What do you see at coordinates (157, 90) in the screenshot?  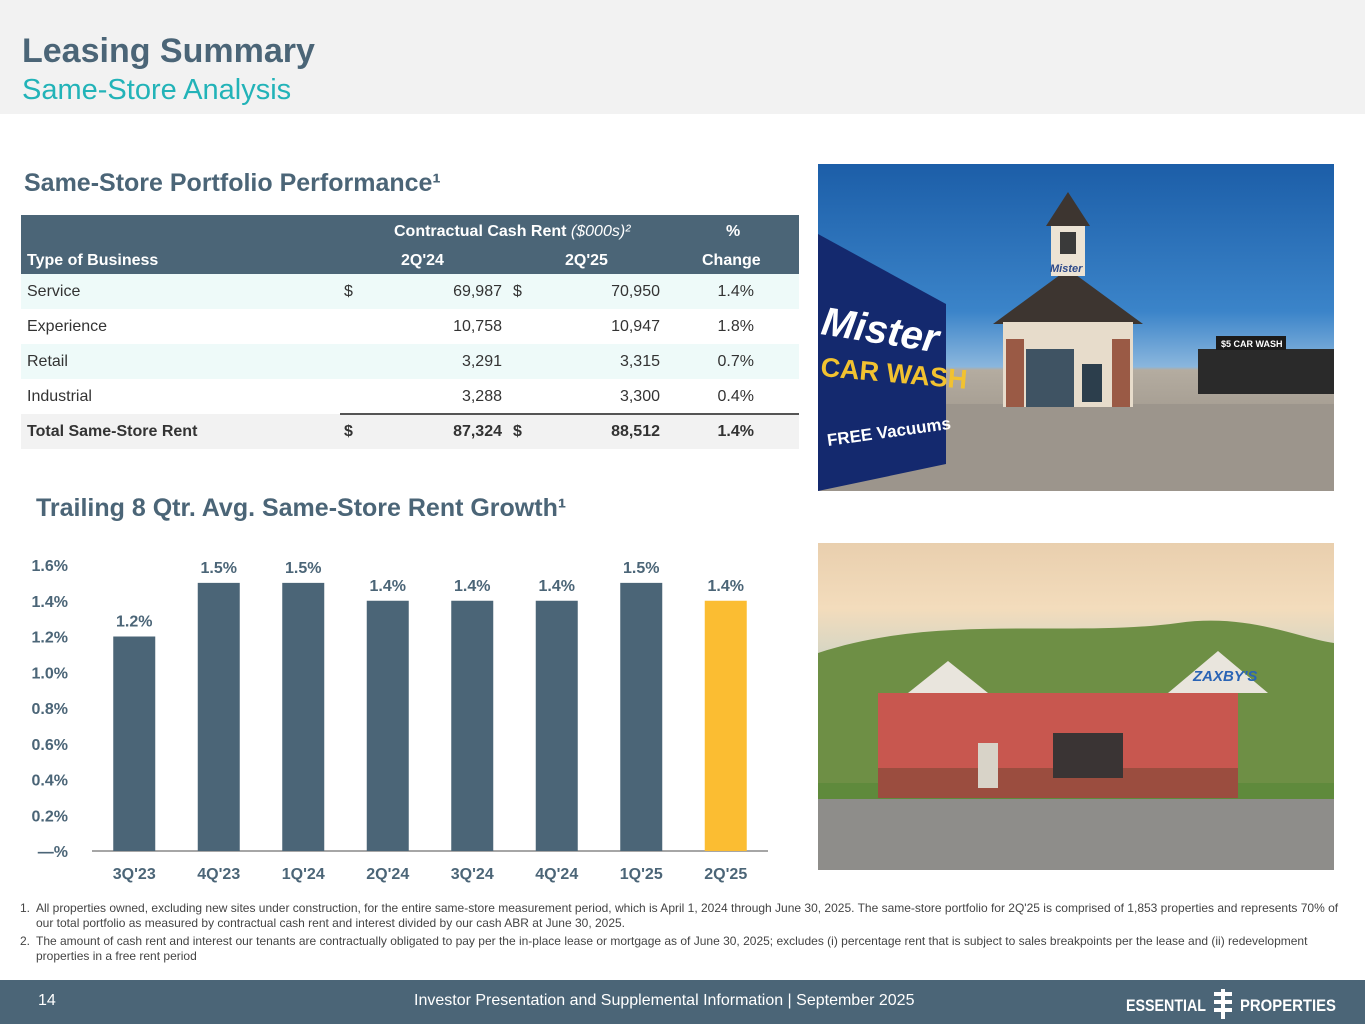 I see `page-subtitle: Same-Store Analysis` at bounding box center [157, 90].